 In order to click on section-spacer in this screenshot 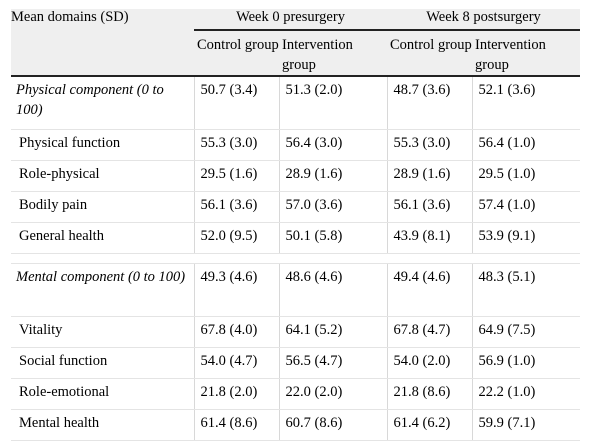, I will do `click(296, 258)`.